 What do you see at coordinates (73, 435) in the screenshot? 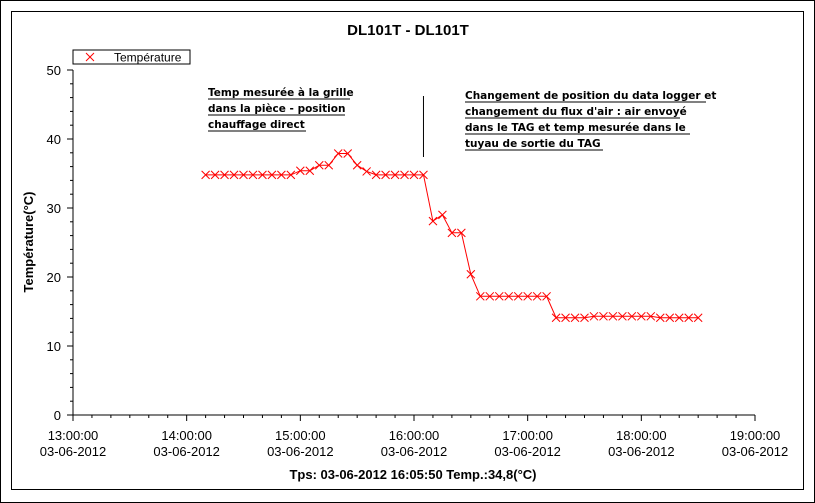
I see `x-tick-time-label: 13:00:00` at bounding box center [73, 435].